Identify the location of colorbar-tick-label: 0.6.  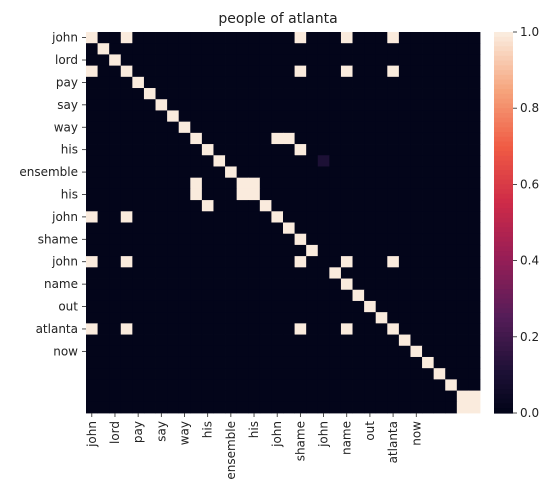
(529, 184).